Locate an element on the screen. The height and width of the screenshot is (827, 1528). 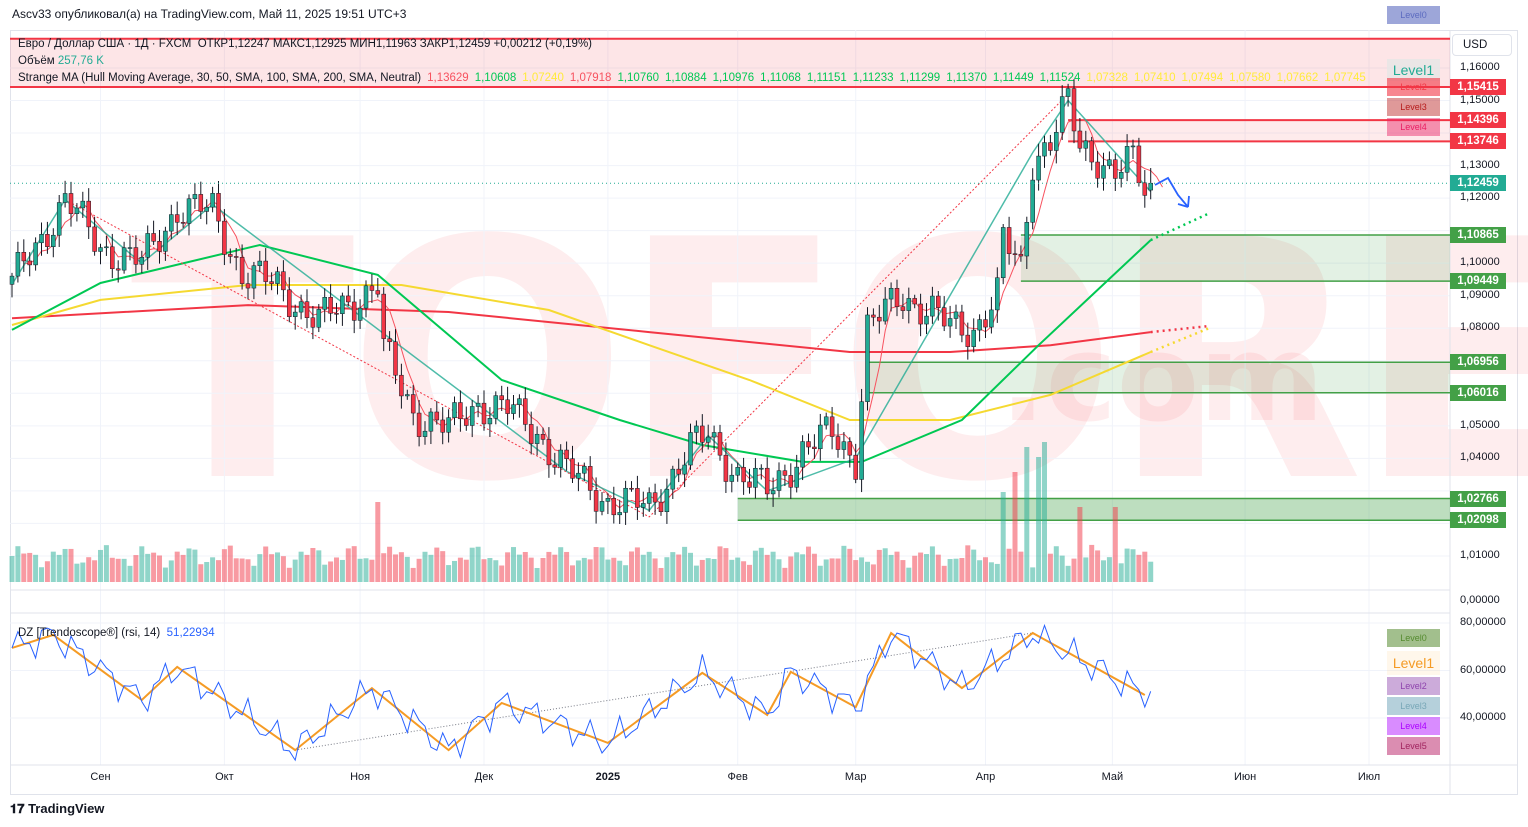
ma-value: 1,10608 is located at coordinates (495, 78).